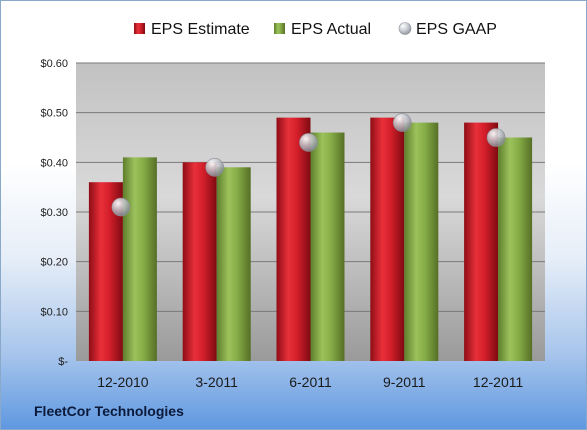  What do you see at coordinates (54, 312) in the screenshot?
I see `y-tick-label: $0.10` at bounding box center [54, 312].